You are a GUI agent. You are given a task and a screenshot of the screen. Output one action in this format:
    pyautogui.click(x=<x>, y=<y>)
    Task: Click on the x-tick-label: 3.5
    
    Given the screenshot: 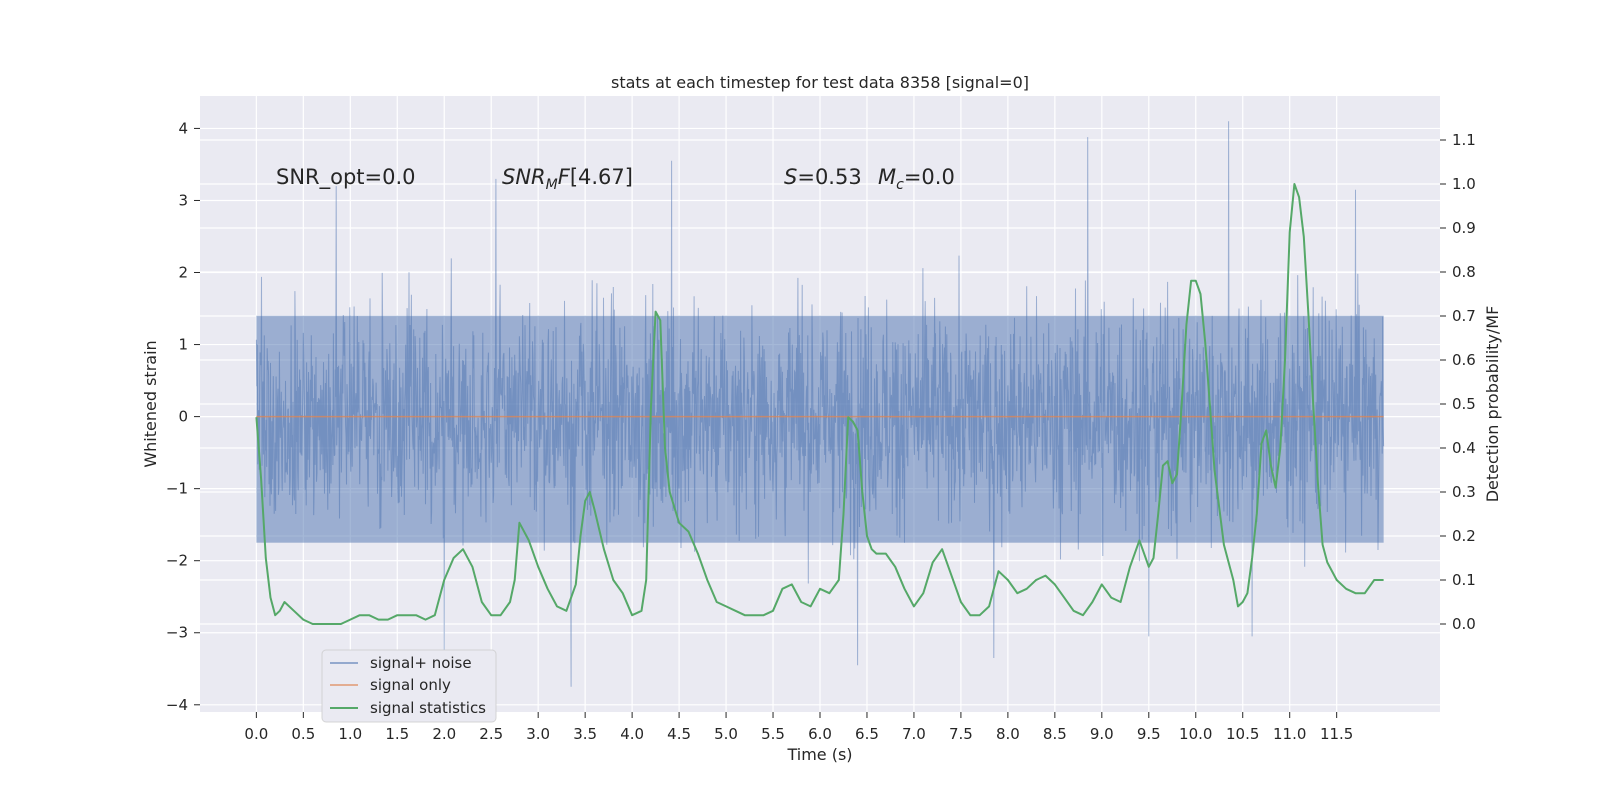 What is the action you would take?
    pyautogui.click(x=585, y=734)
    